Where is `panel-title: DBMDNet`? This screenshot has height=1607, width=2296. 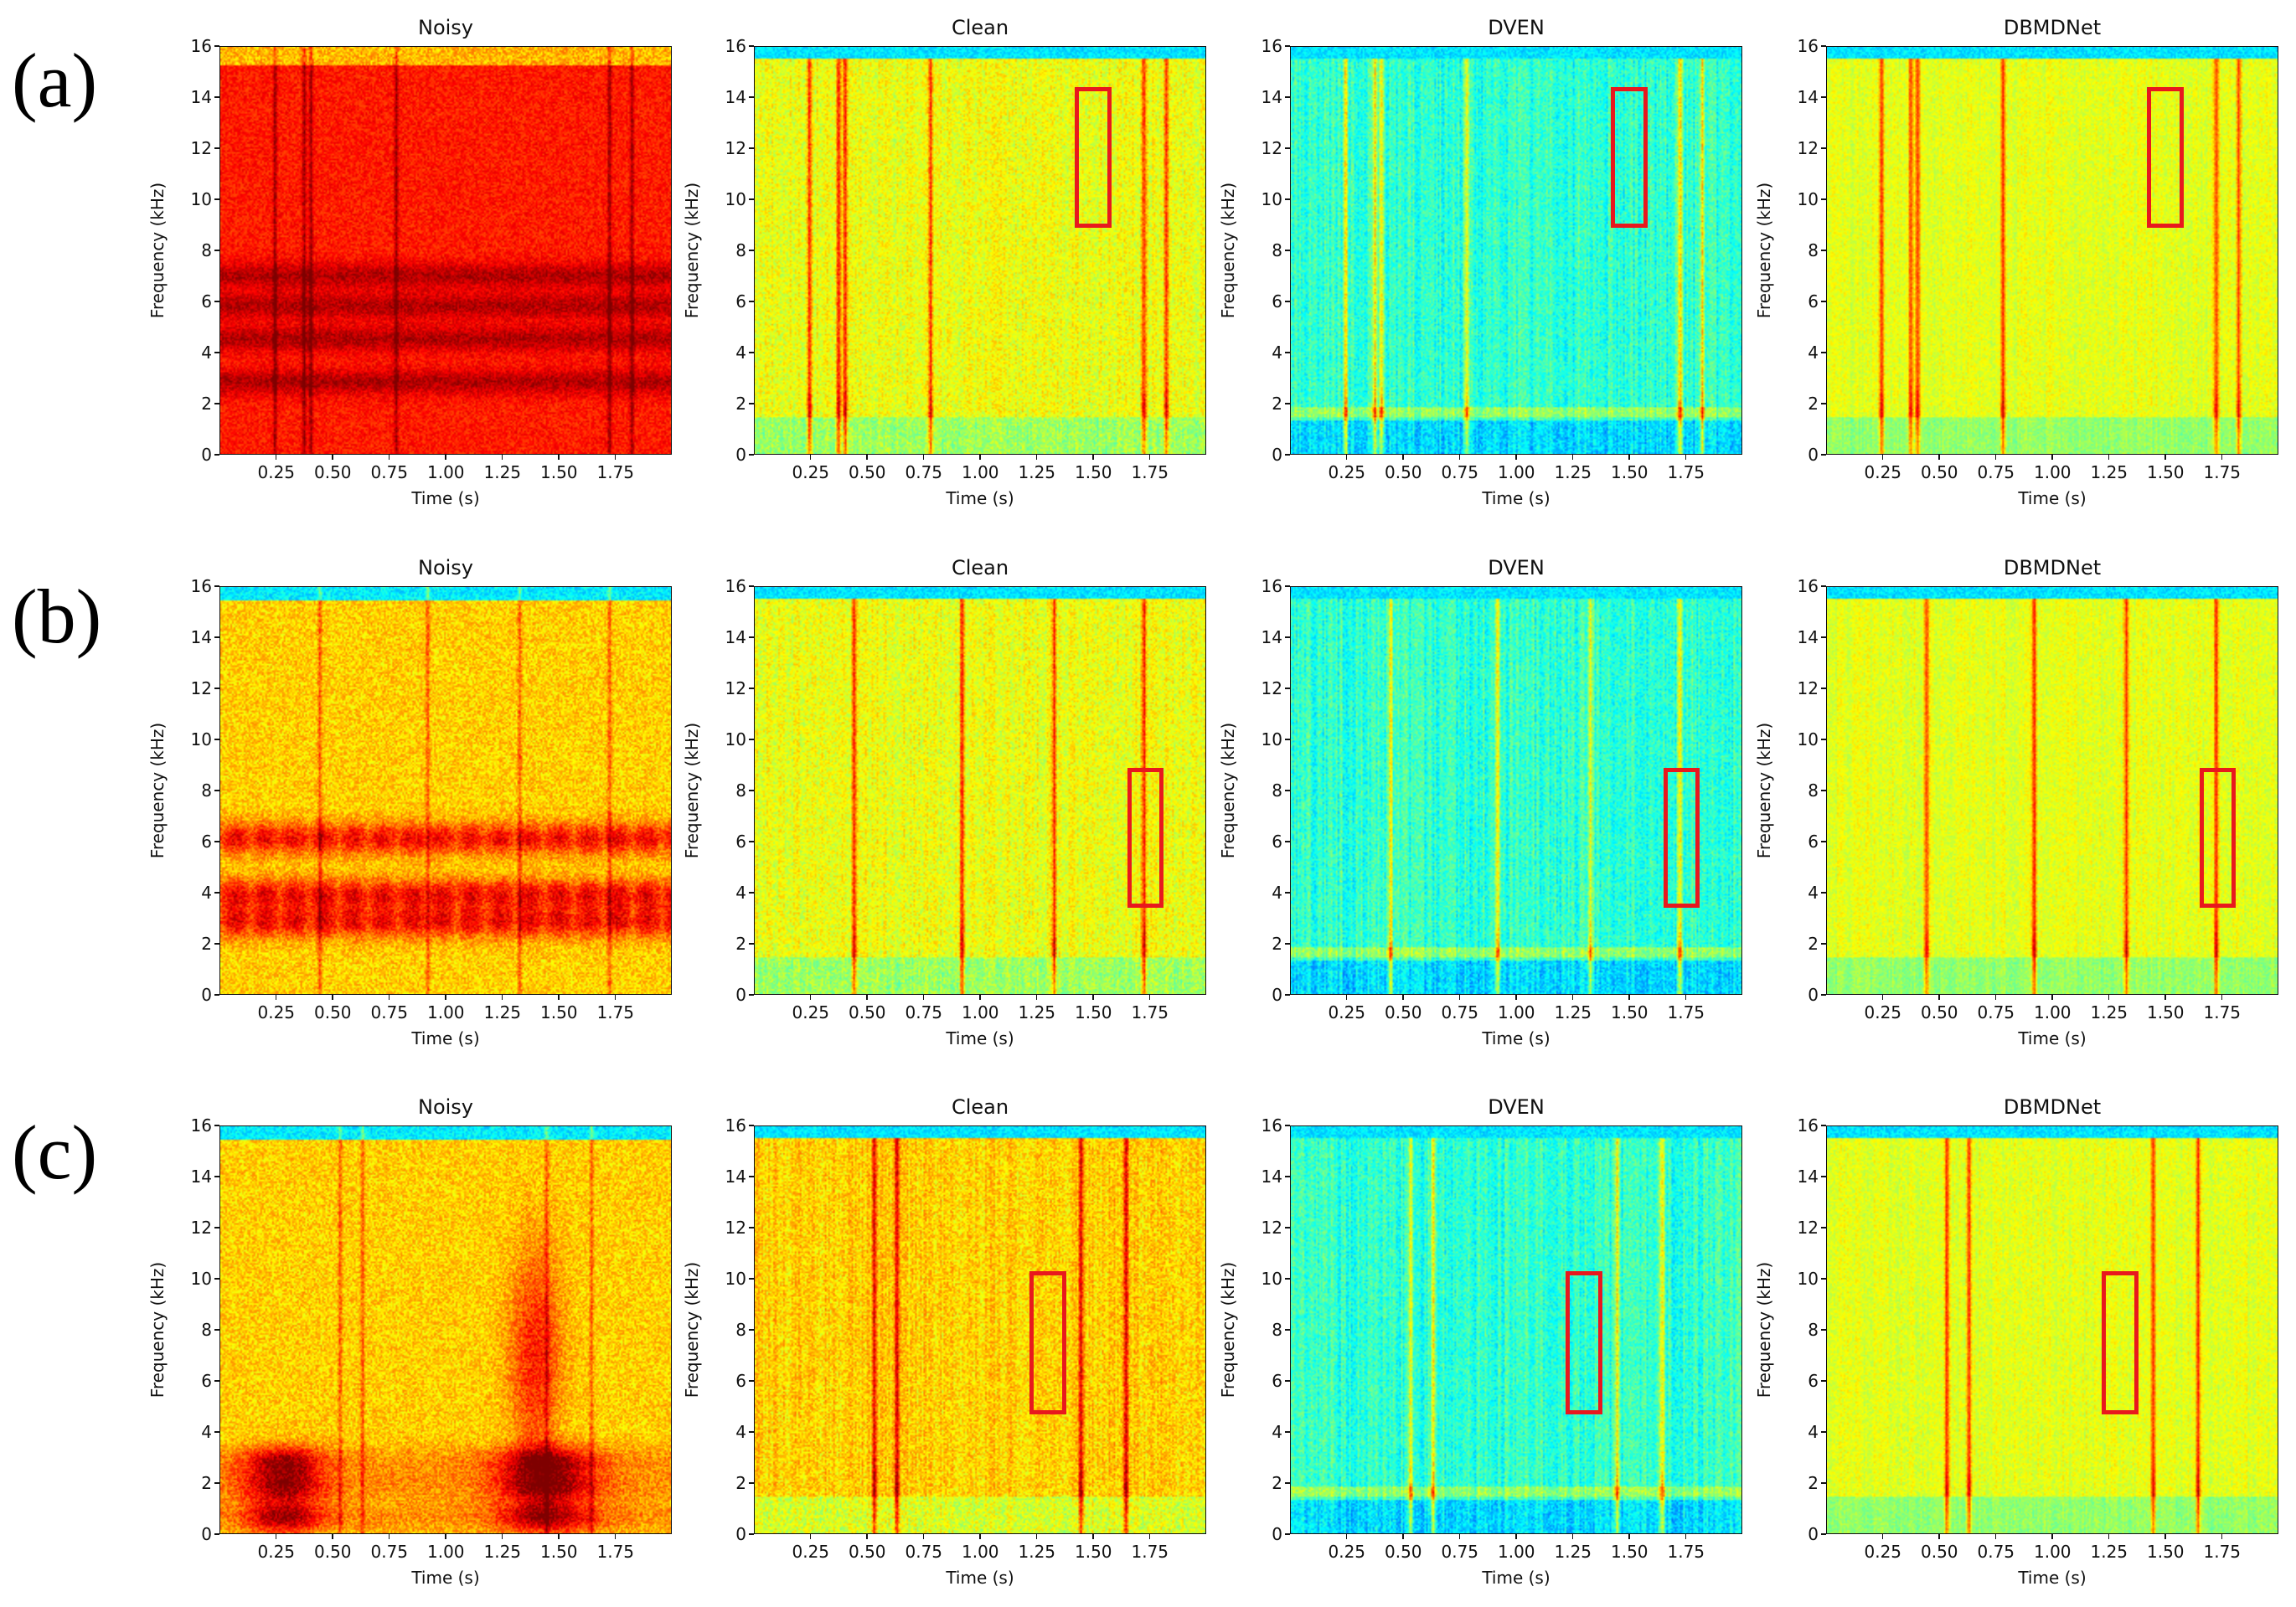 panel-title: DBMDNet is located at coordinates (2052, 27).